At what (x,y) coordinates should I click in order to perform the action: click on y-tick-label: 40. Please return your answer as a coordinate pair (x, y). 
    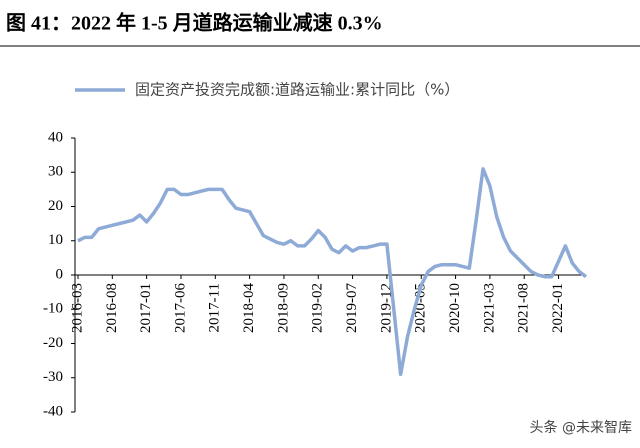
    Looking at the image, I should click on (55, 137).